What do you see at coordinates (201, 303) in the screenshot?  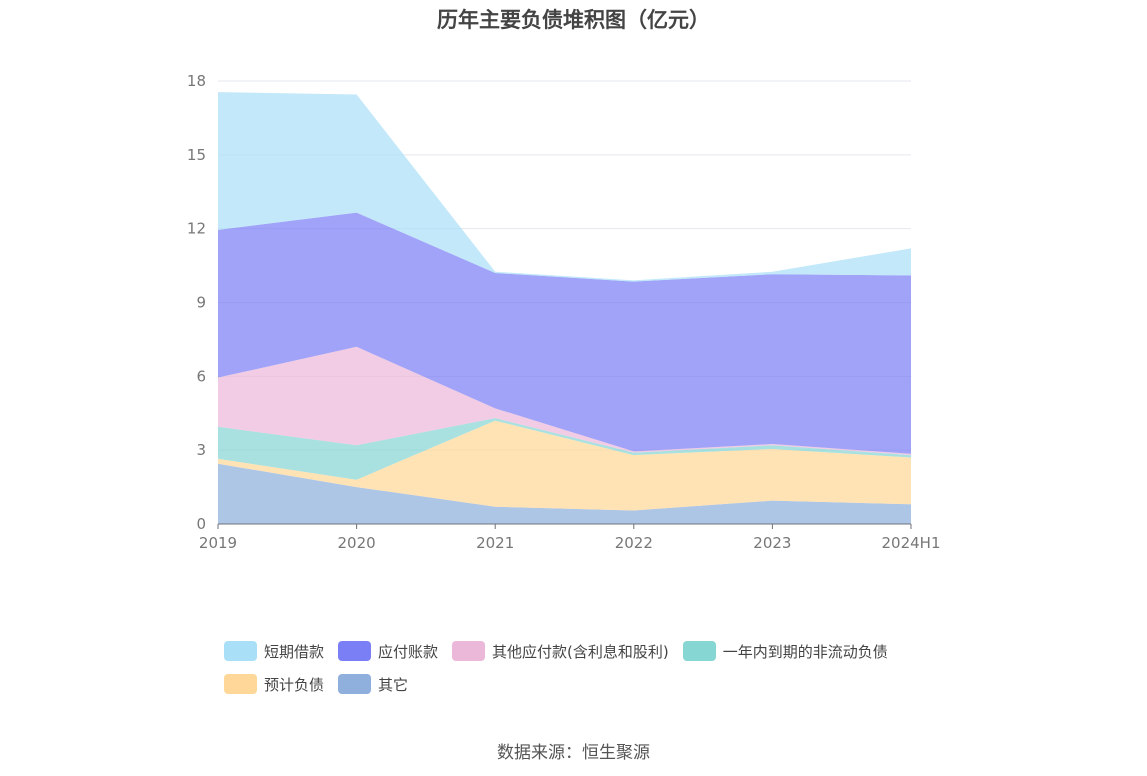 I see `y-tick-label: 9` at bounding box center [201, 303].